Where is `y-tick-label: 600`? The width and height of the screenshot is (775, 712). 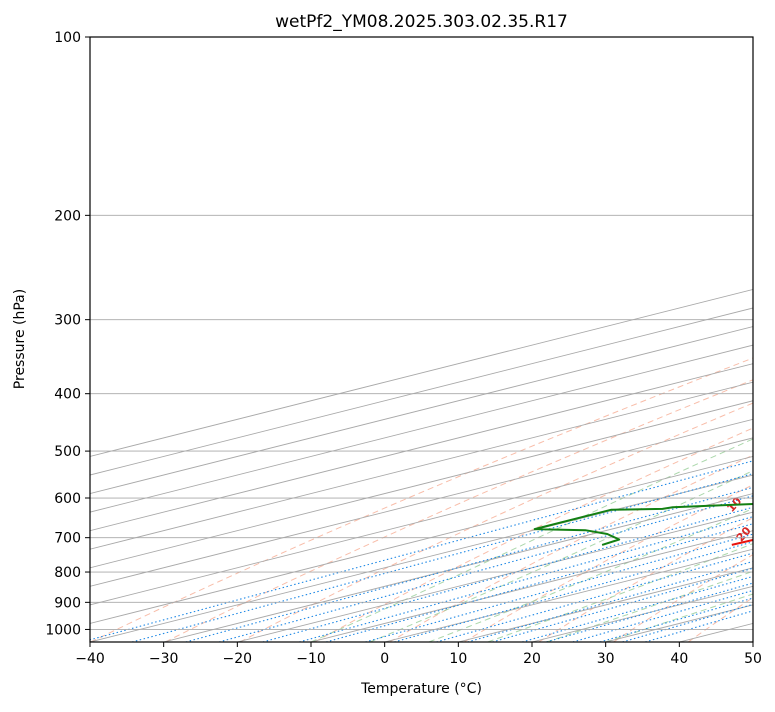 y-tick-label: 600 is located at coordinates (67, 499).